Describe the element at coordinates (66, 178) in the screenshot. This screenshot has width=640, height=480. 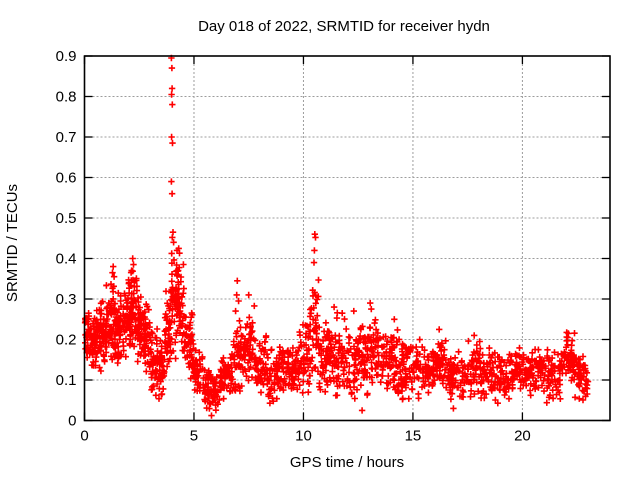
I see `y-tick-label: 0.6` at that location.